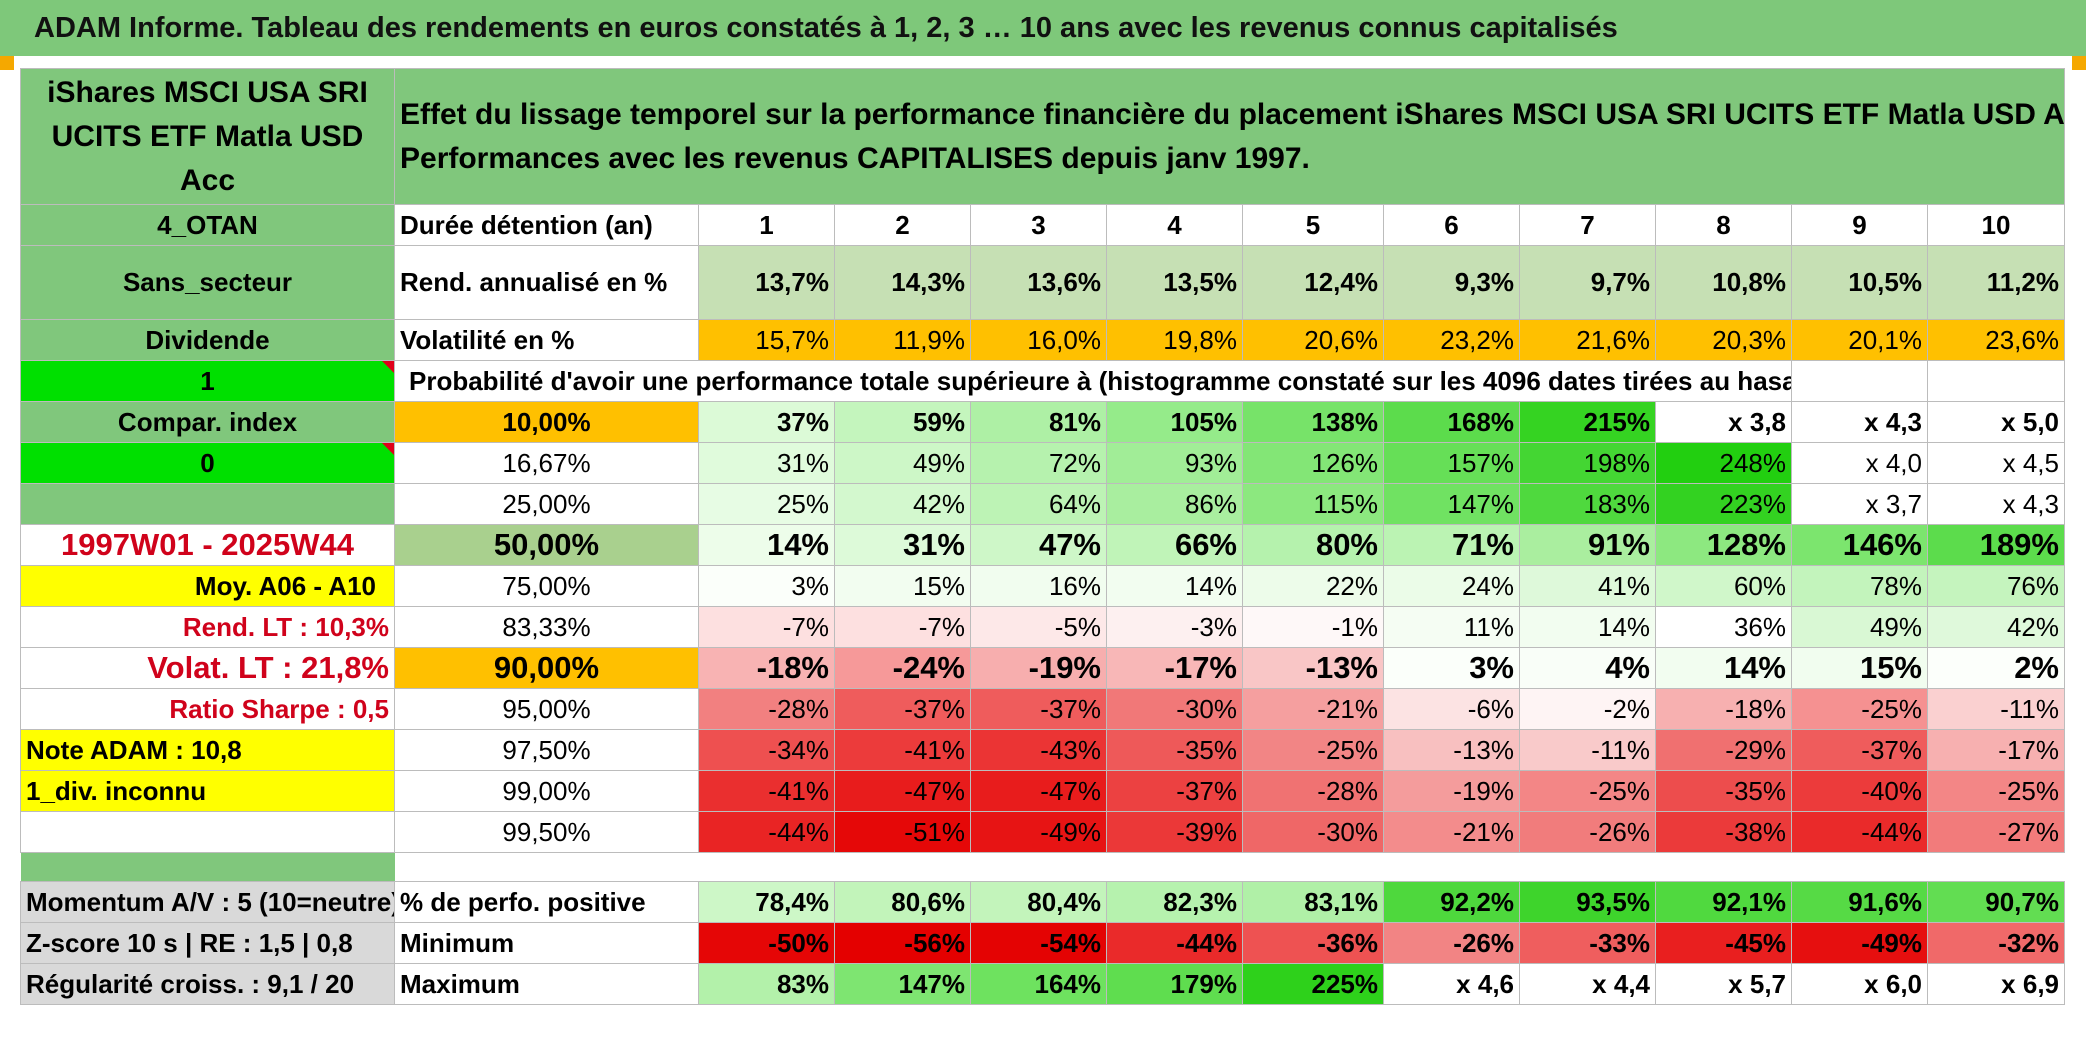 The width and height of the screenshot is (2086, 1044). What do you see at coordinates (207, 340) in the screenshot?
I see `dividend-label: Dividende` at bounding box center [207, 340].